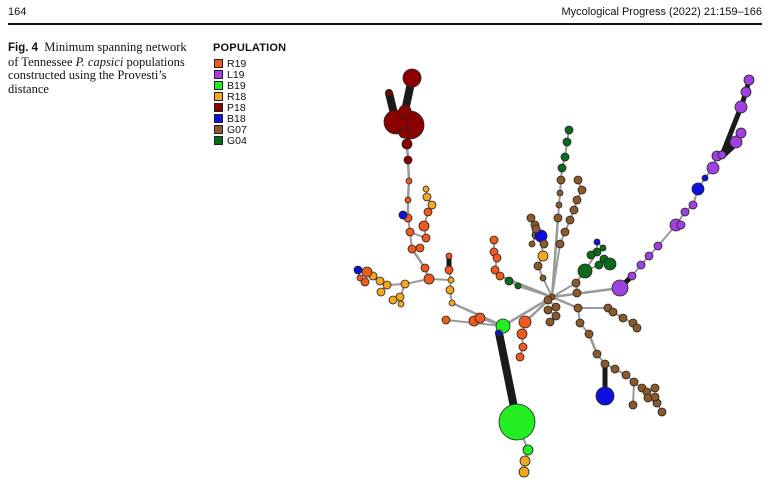 Image resolution: width=770 pixels, height=496 pixels. I want to click on legend-label: P18, so click(236, 107).